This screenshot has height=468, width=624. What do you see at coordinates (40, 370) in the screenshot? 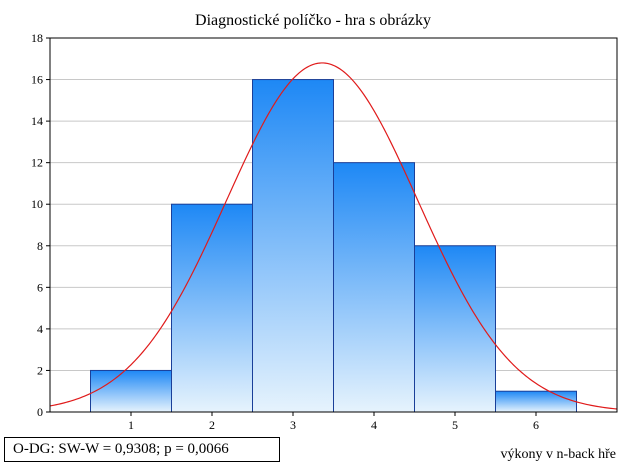
I see `y-tick-label: 2` at bounding box center [40, 370].